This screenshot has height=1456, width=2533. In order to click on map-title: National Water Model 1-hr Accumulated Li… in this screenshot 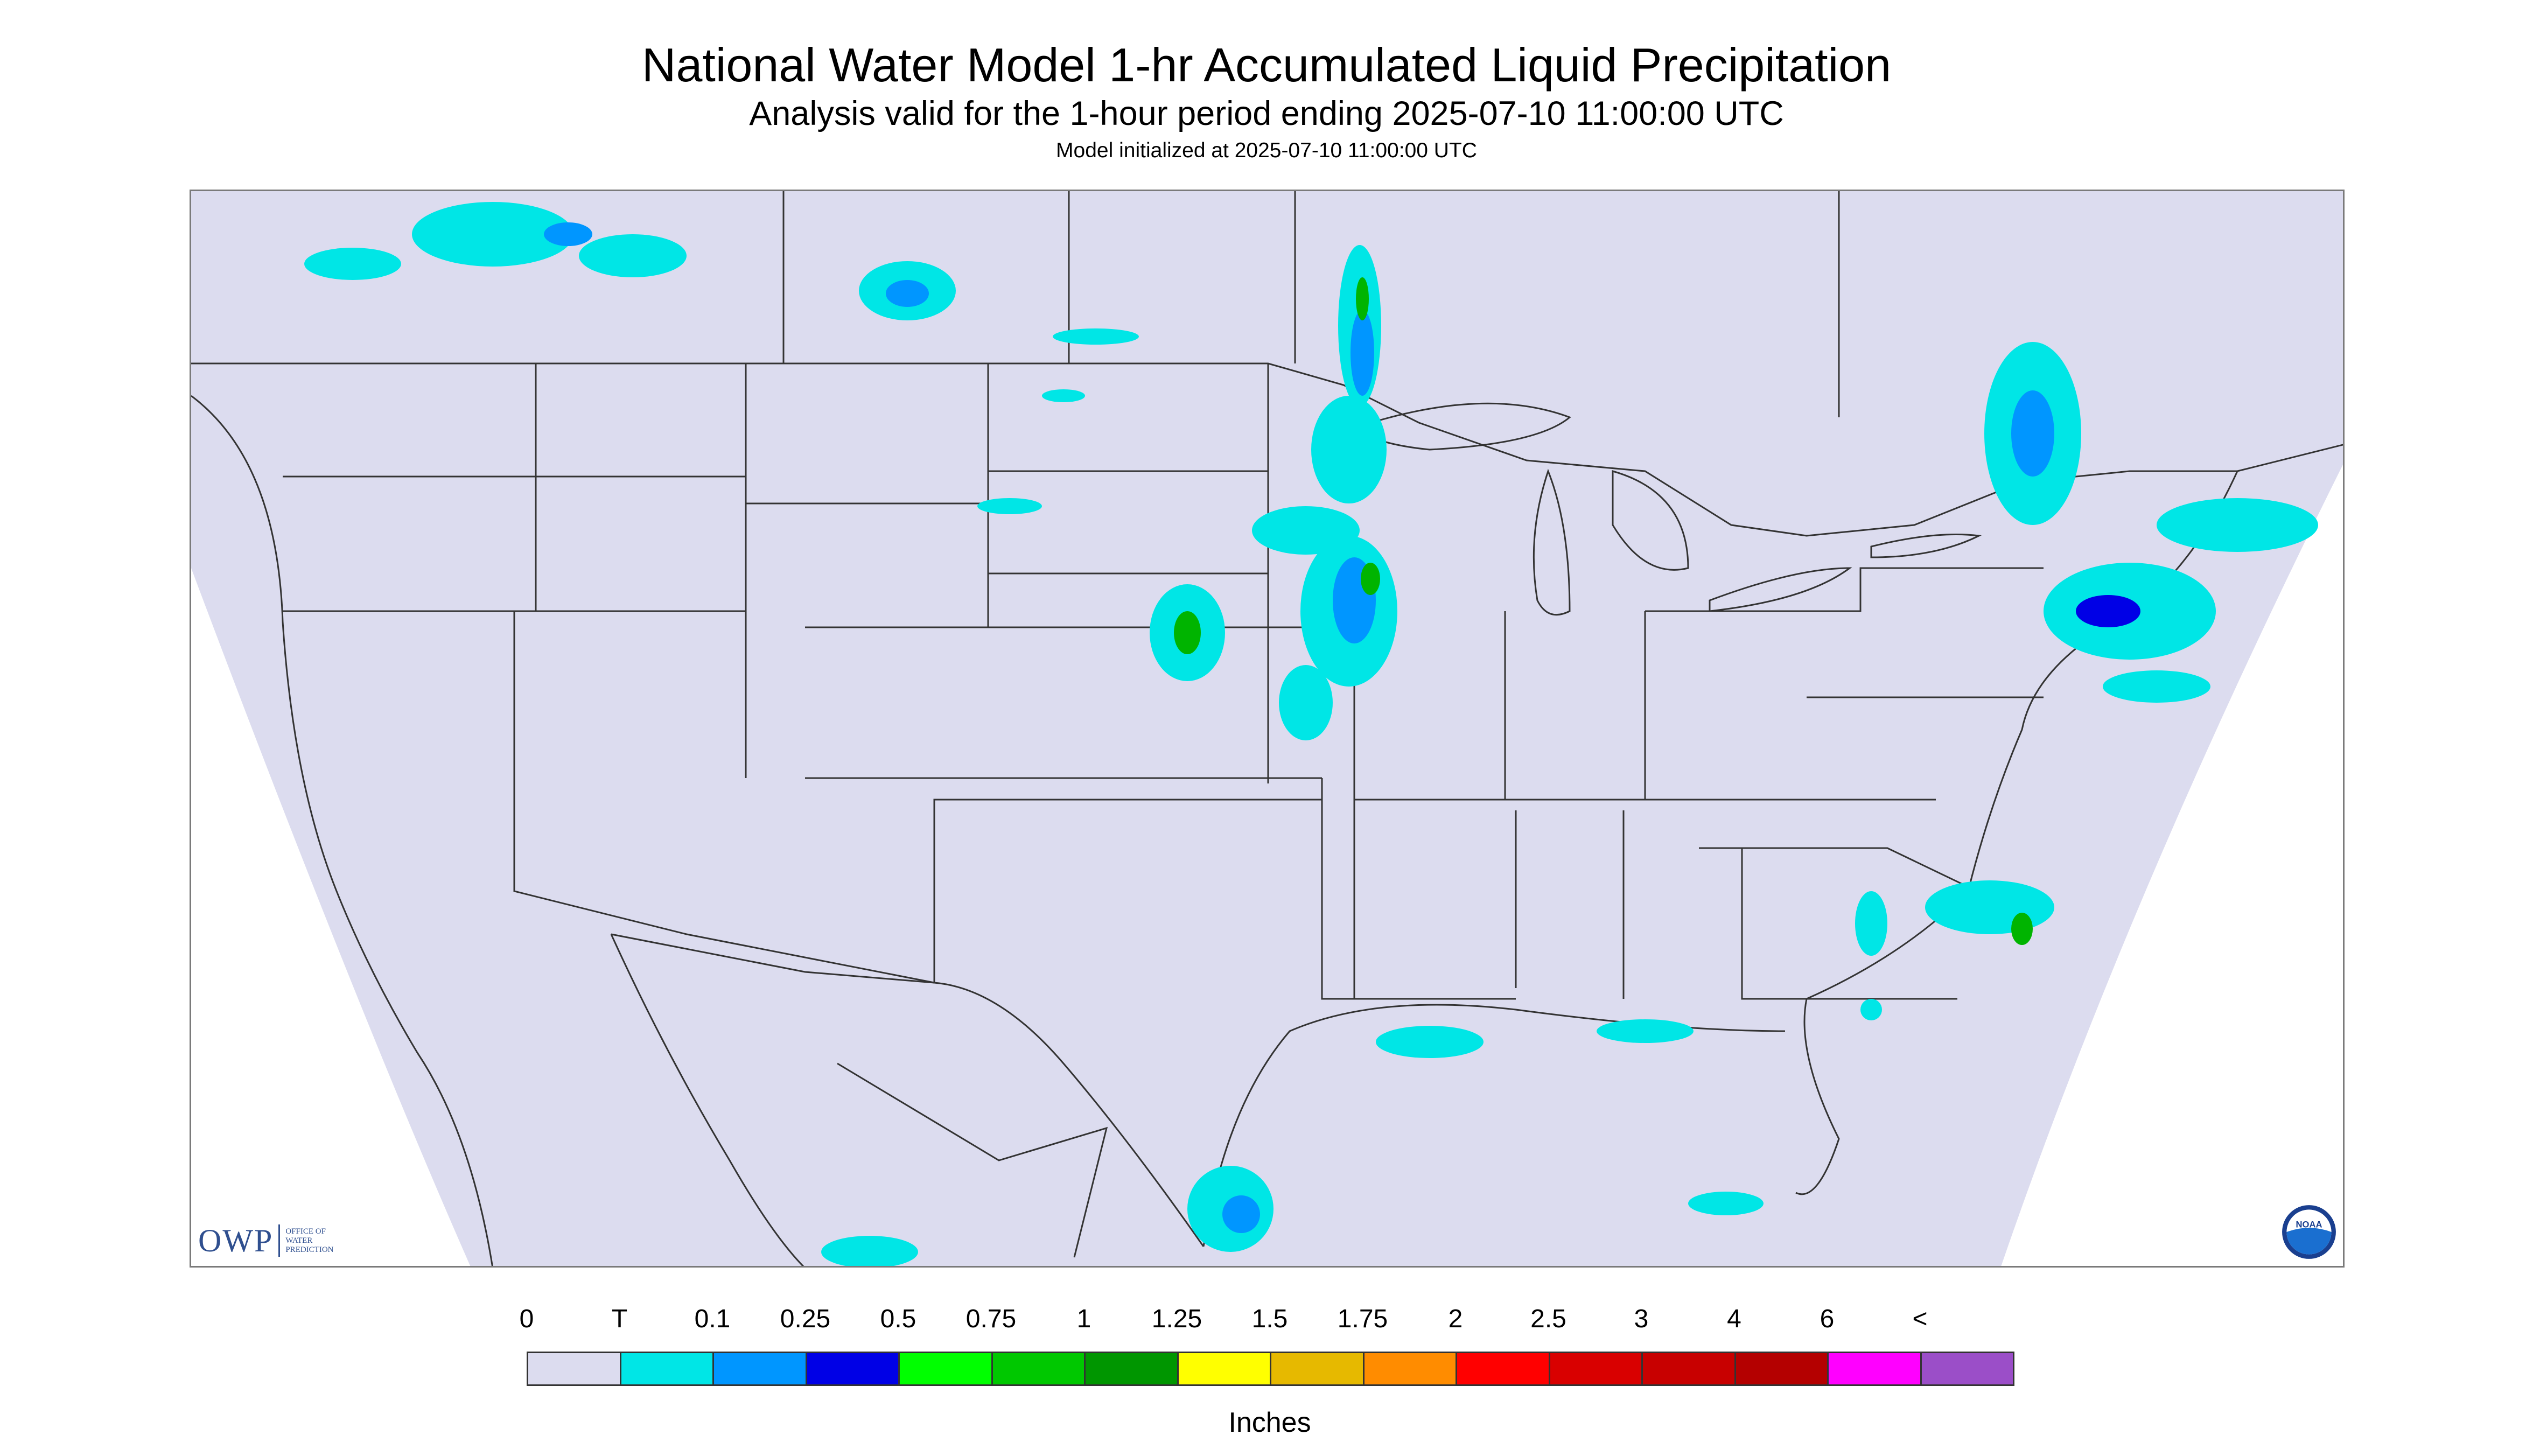, I will do `click(1266, 65)`.